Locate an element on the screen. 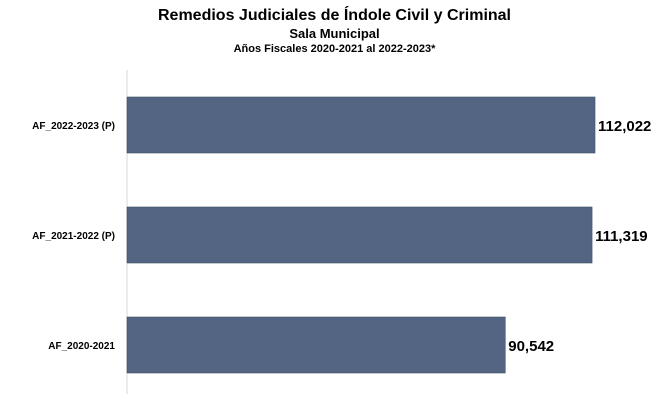 This screenshot has width=669, height=398. category-label-2: AF_2020-2021 is located at coordinates (81, 346).